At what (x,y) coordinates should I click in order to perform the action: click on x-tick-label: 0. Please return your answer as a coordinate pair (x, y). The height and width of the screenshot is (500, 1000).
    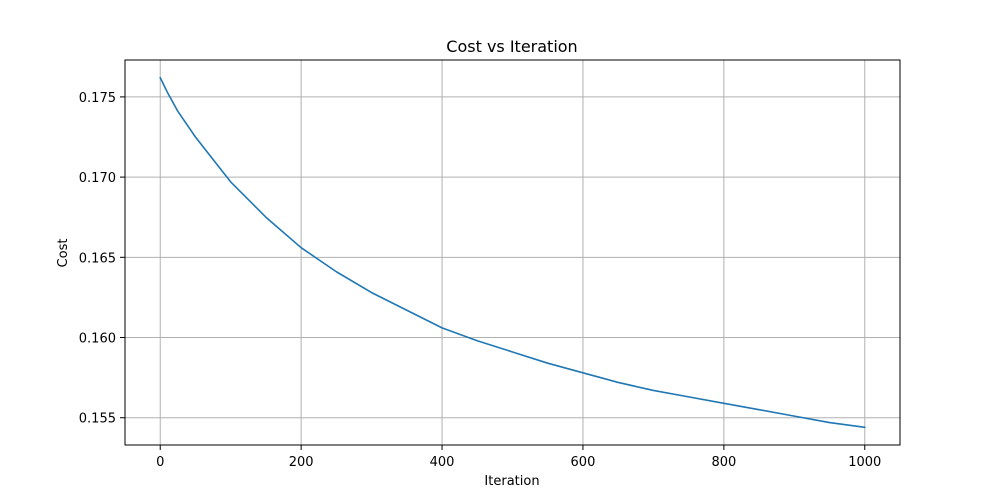
    Looking at the image, I should click on (160, 462).